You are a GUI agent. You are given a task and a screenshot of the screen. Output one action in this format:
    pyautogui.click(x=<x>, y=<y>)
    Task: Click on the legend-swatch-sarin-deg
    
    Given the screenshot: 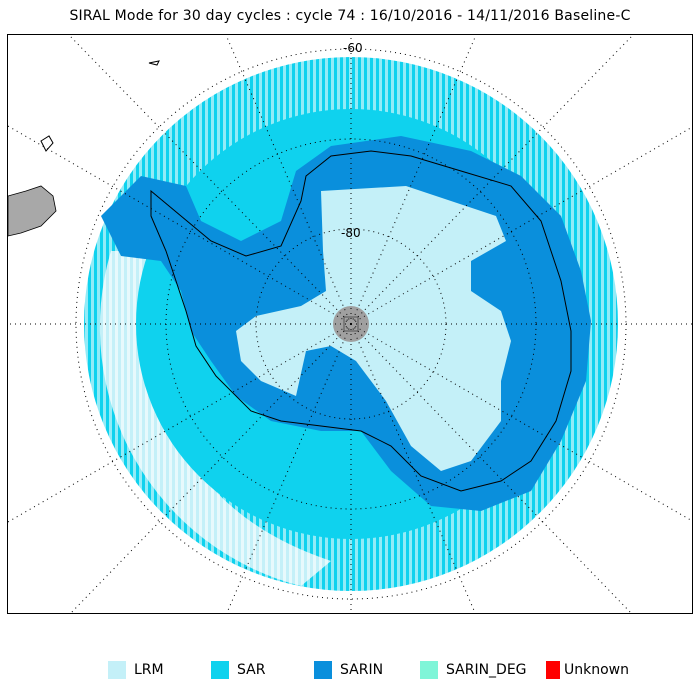 What is the action you would take?
    pyautogui.click(x=429, y=670)
    